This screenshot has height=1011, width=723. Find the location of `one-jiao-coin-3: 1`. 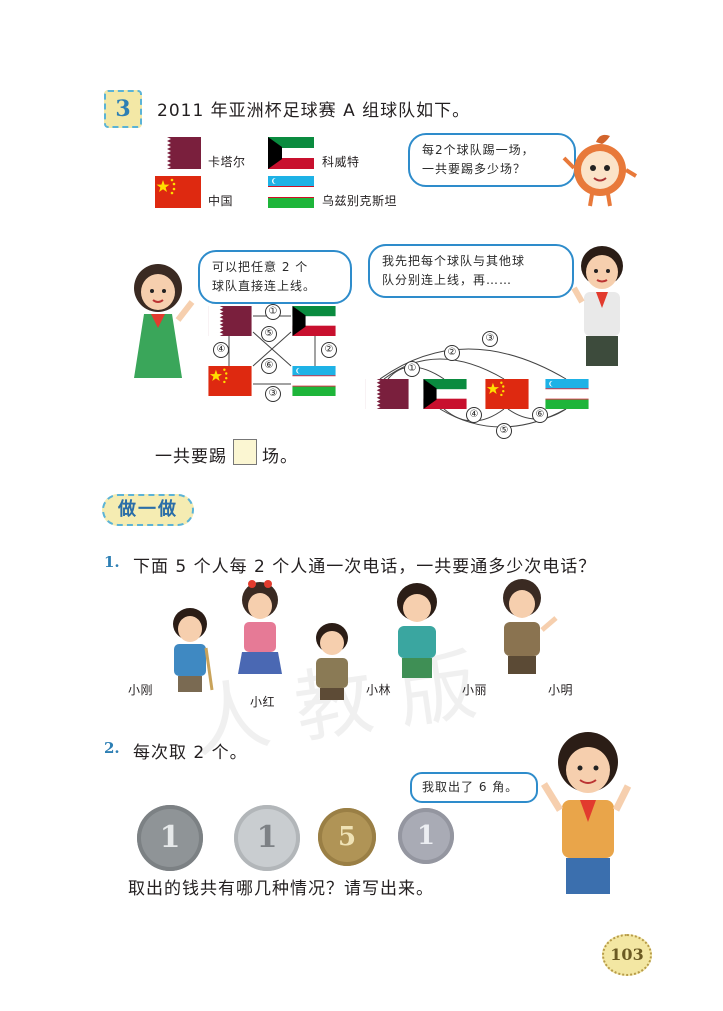

one-jiao-coin-3: 1 is located at coordinates (426, 836).